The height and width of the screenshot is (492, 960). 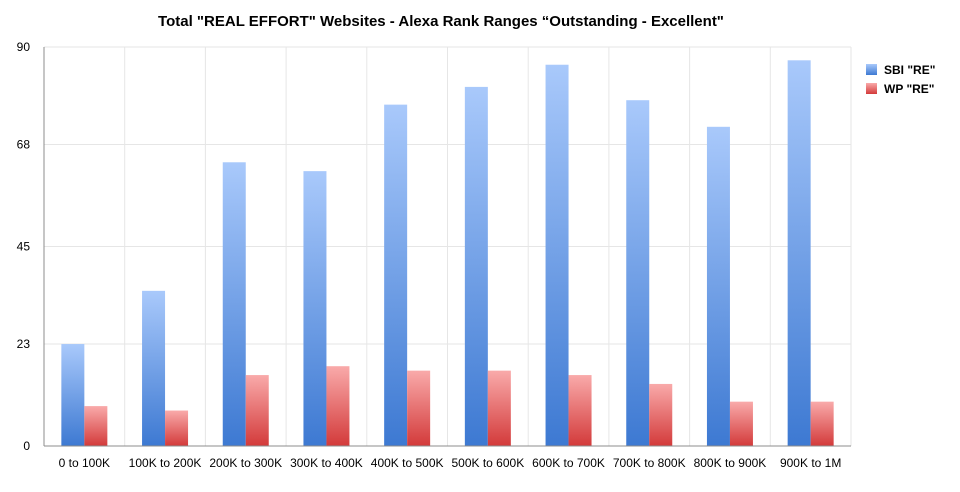 What do you see at coordinates (909, 70) in the screenshot?
I see `legend-label: SBI "RE"` at bounding box center [909, 70].